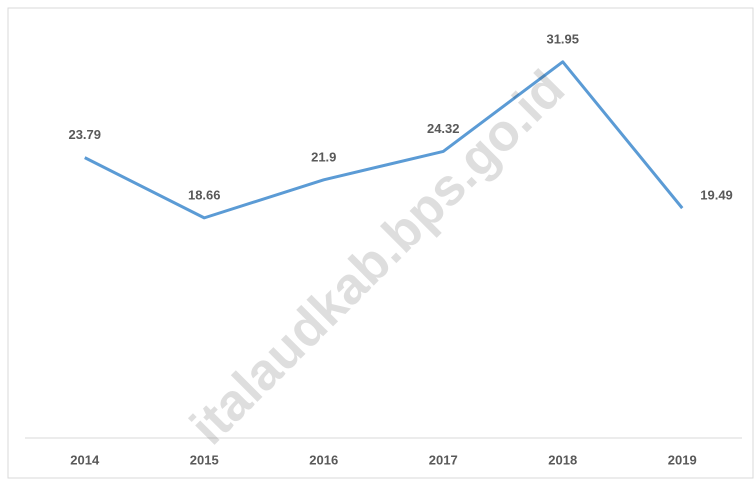  What do you see at coordinates (562, 38) in the screenshot?
I see `data-label: 31.95` at bounding box center [562, 38].